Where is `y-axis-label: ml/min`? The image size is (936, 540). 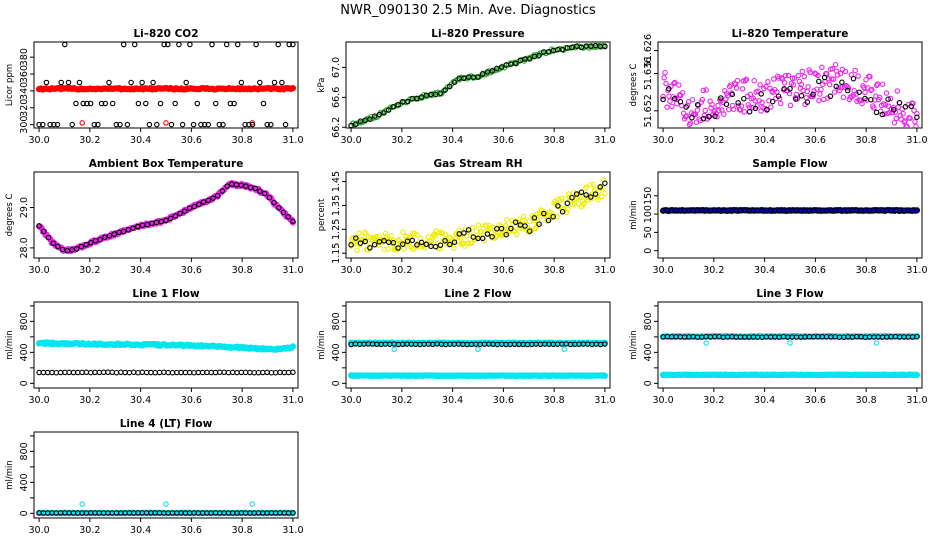
y-axis-label: ml/min is located at coordinates (322, 345).